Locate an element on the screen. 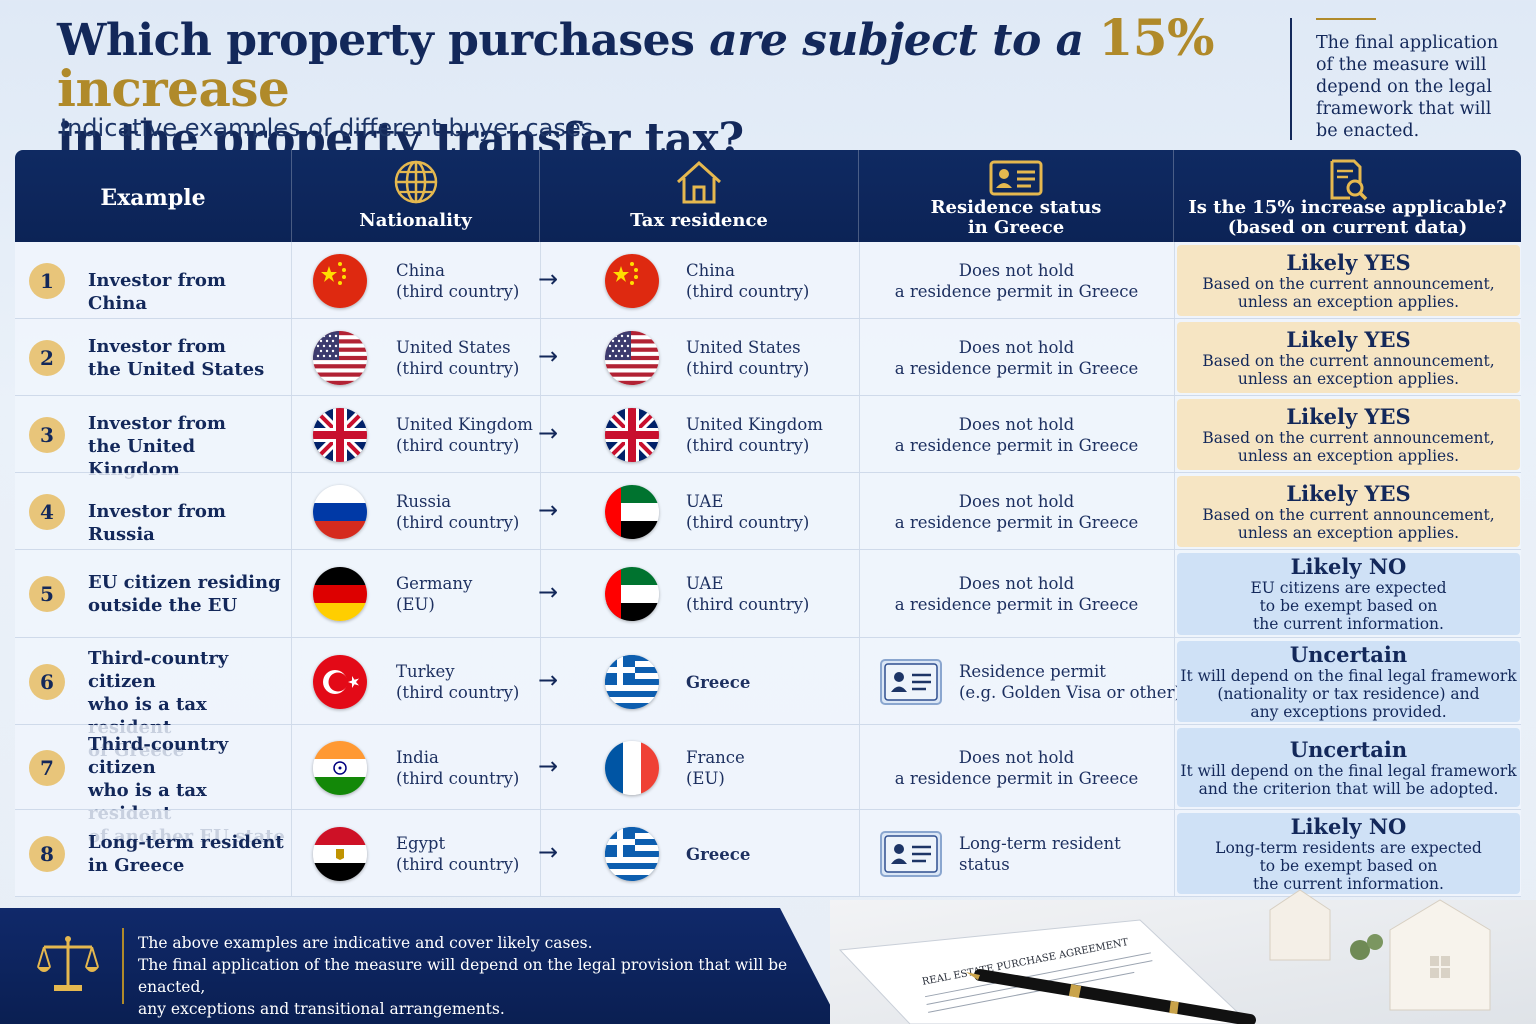 This screenshot has width=1536, height=1024. france-flag is located at coordinates (632, 767).